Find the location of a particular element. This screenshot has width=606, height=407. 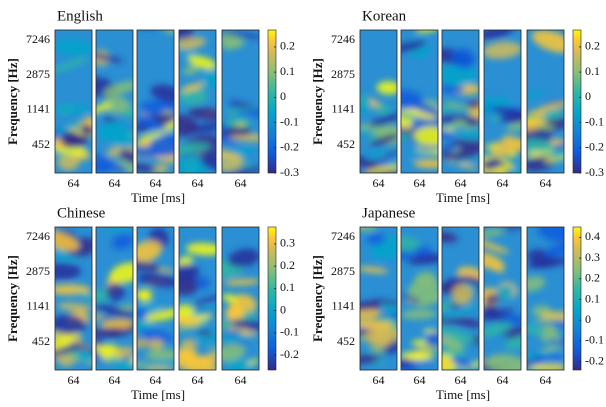

colorbar-tick-label: 0.3 is located at coordinates (287, 243).